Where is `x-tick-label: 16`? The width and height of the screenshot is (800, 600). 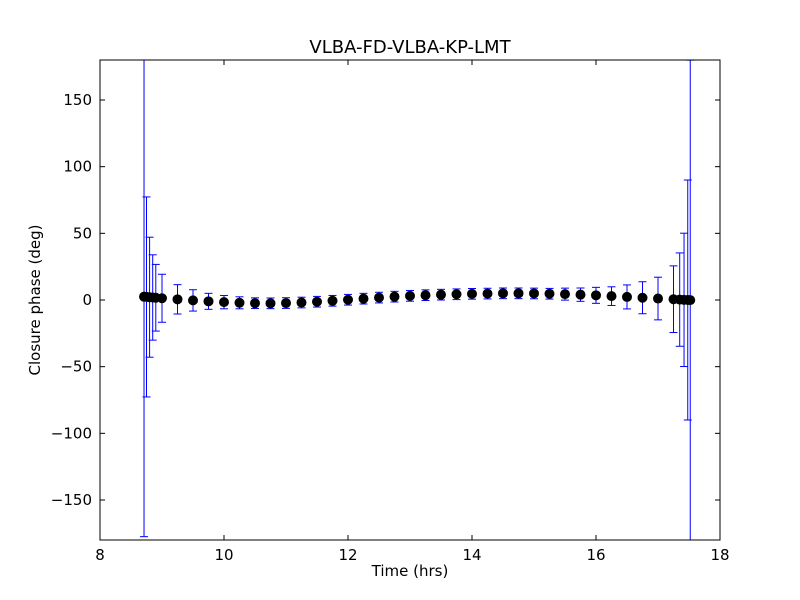
x-tick-label: 16 is located at coordinates (595, 555).